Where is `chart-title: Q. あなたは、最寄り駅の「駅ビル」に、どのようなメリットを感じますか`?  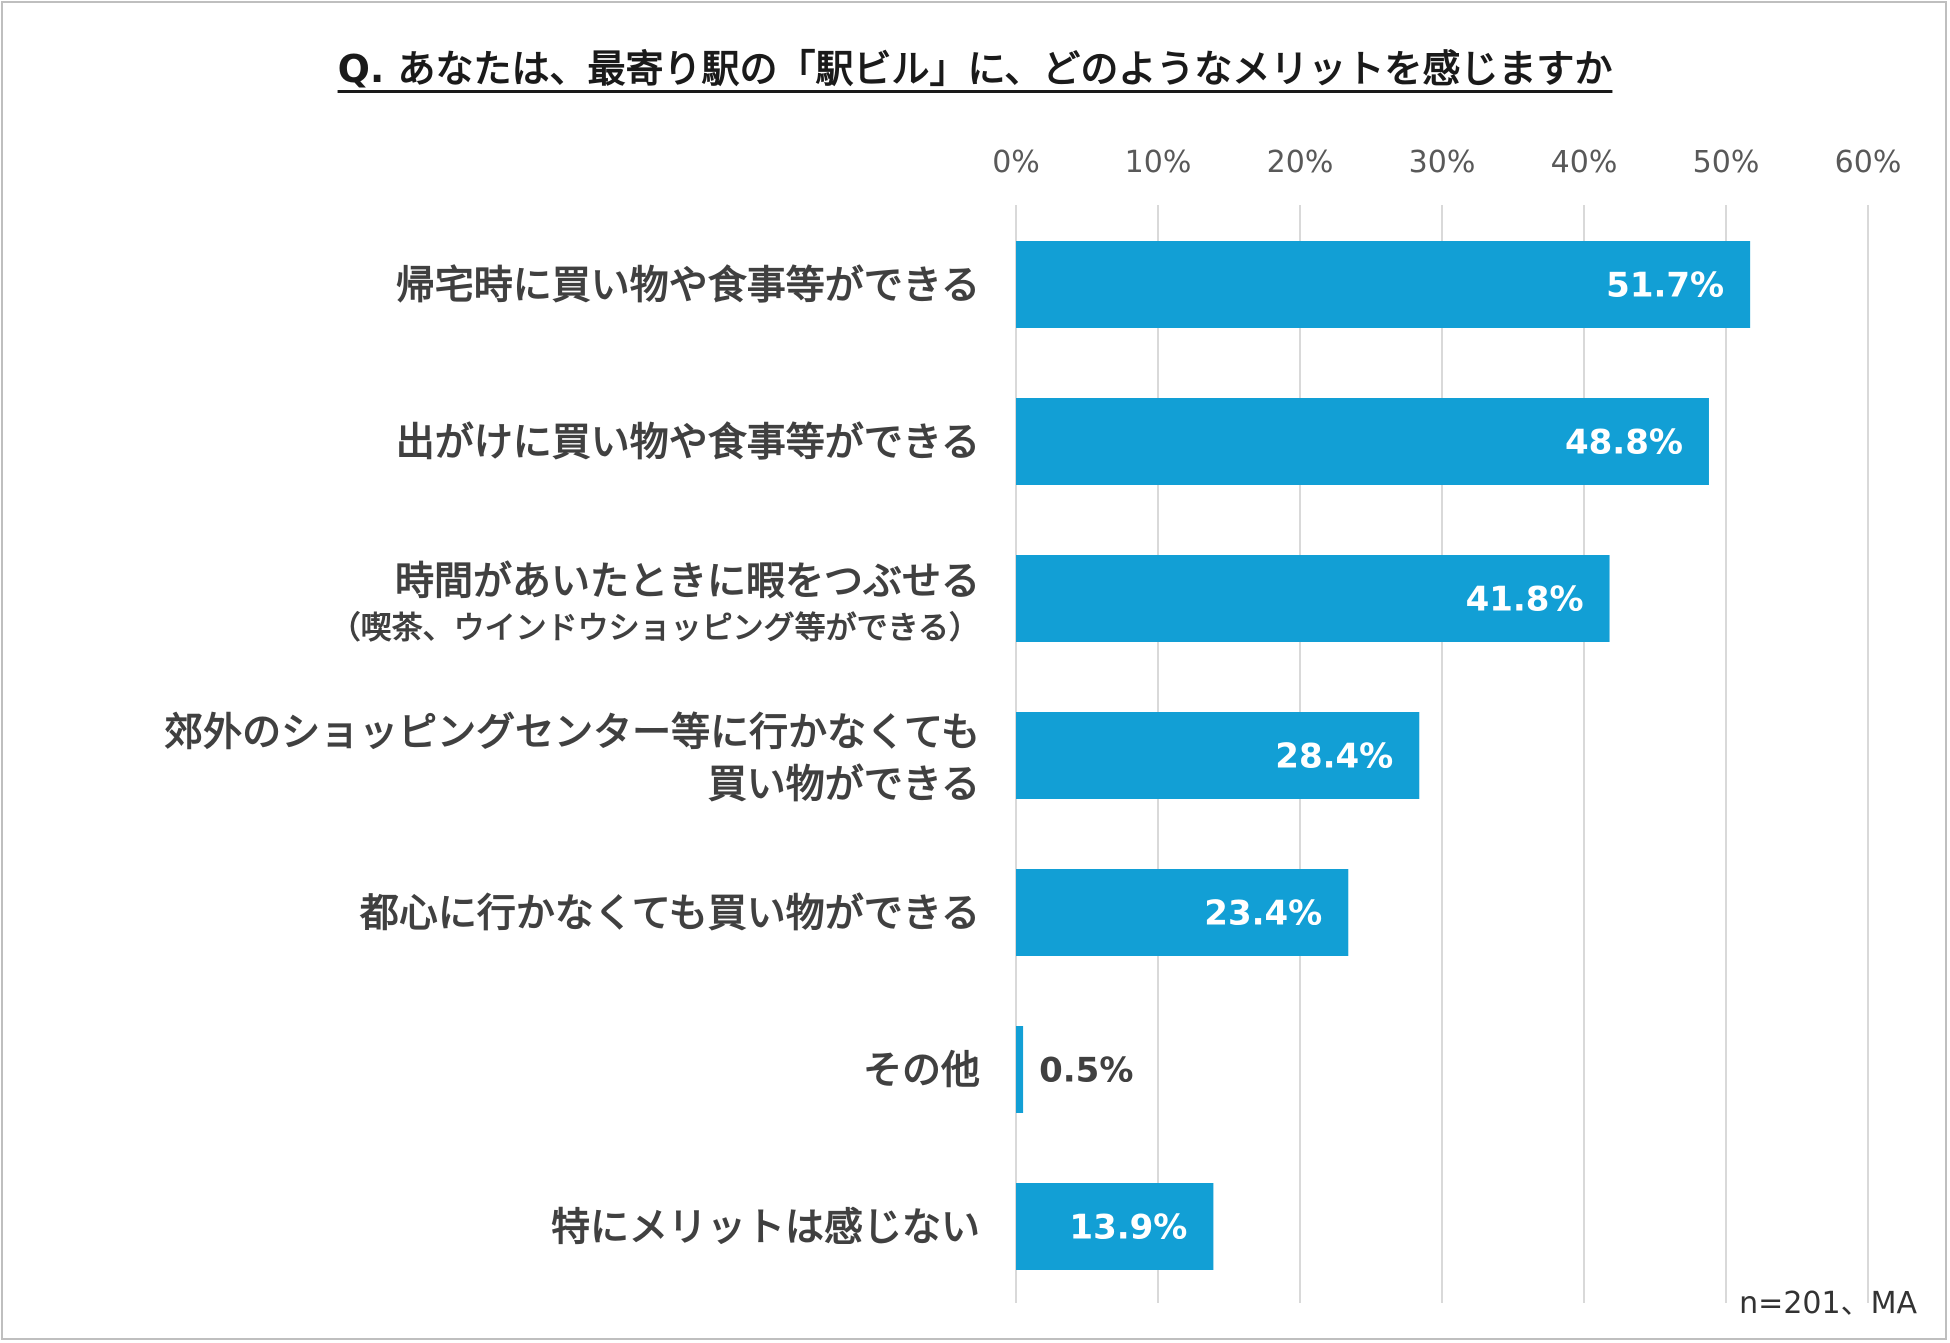 chart-title: Q. あなたは、最寄り駅の「駅ビル」に、どのようなメリットを感じますか is located at coordinates (975, 65).